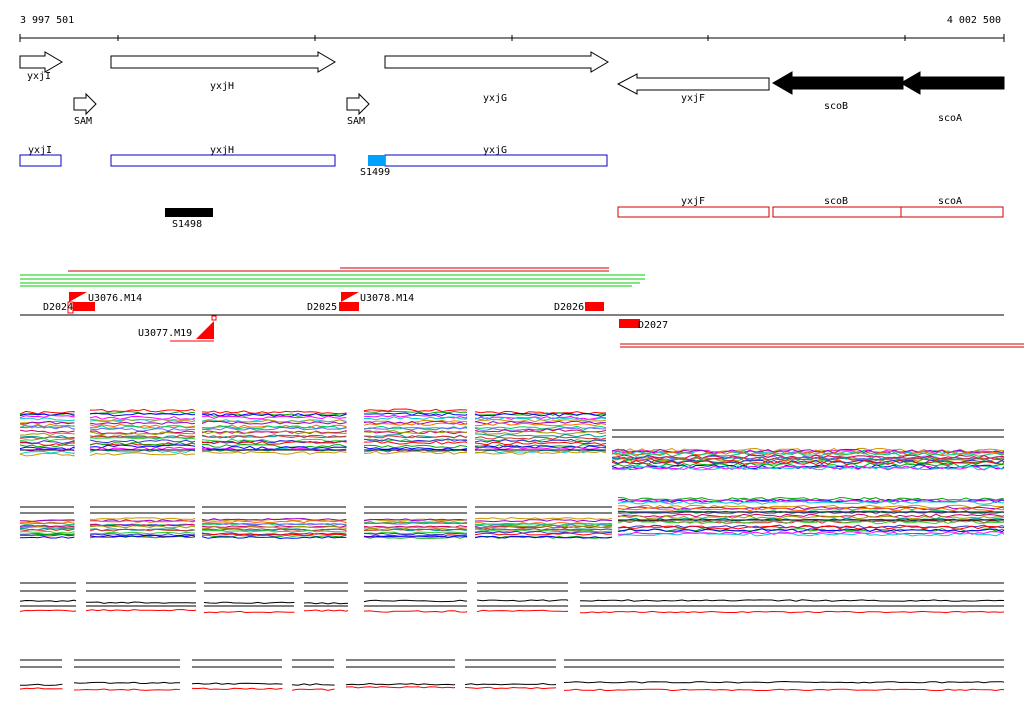  What do you see at coordinates (496, 160) in the screenshot?
I see `transcript-yxjG` at bounding box center [496, 160].